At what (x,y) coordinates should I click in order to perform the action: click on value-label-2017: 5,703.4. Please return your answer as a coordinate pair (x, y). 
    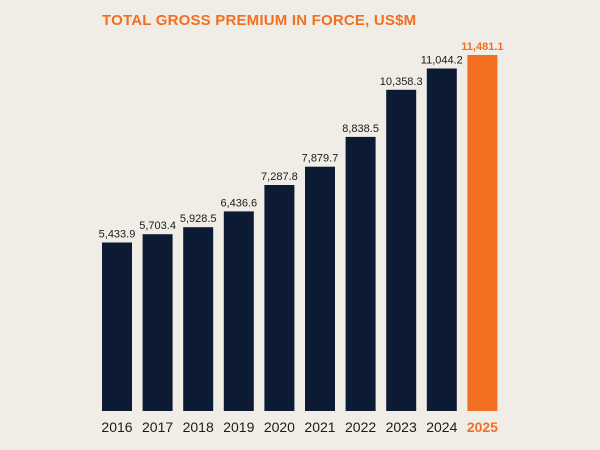
    Looking at the image, I should click on (157, 226).